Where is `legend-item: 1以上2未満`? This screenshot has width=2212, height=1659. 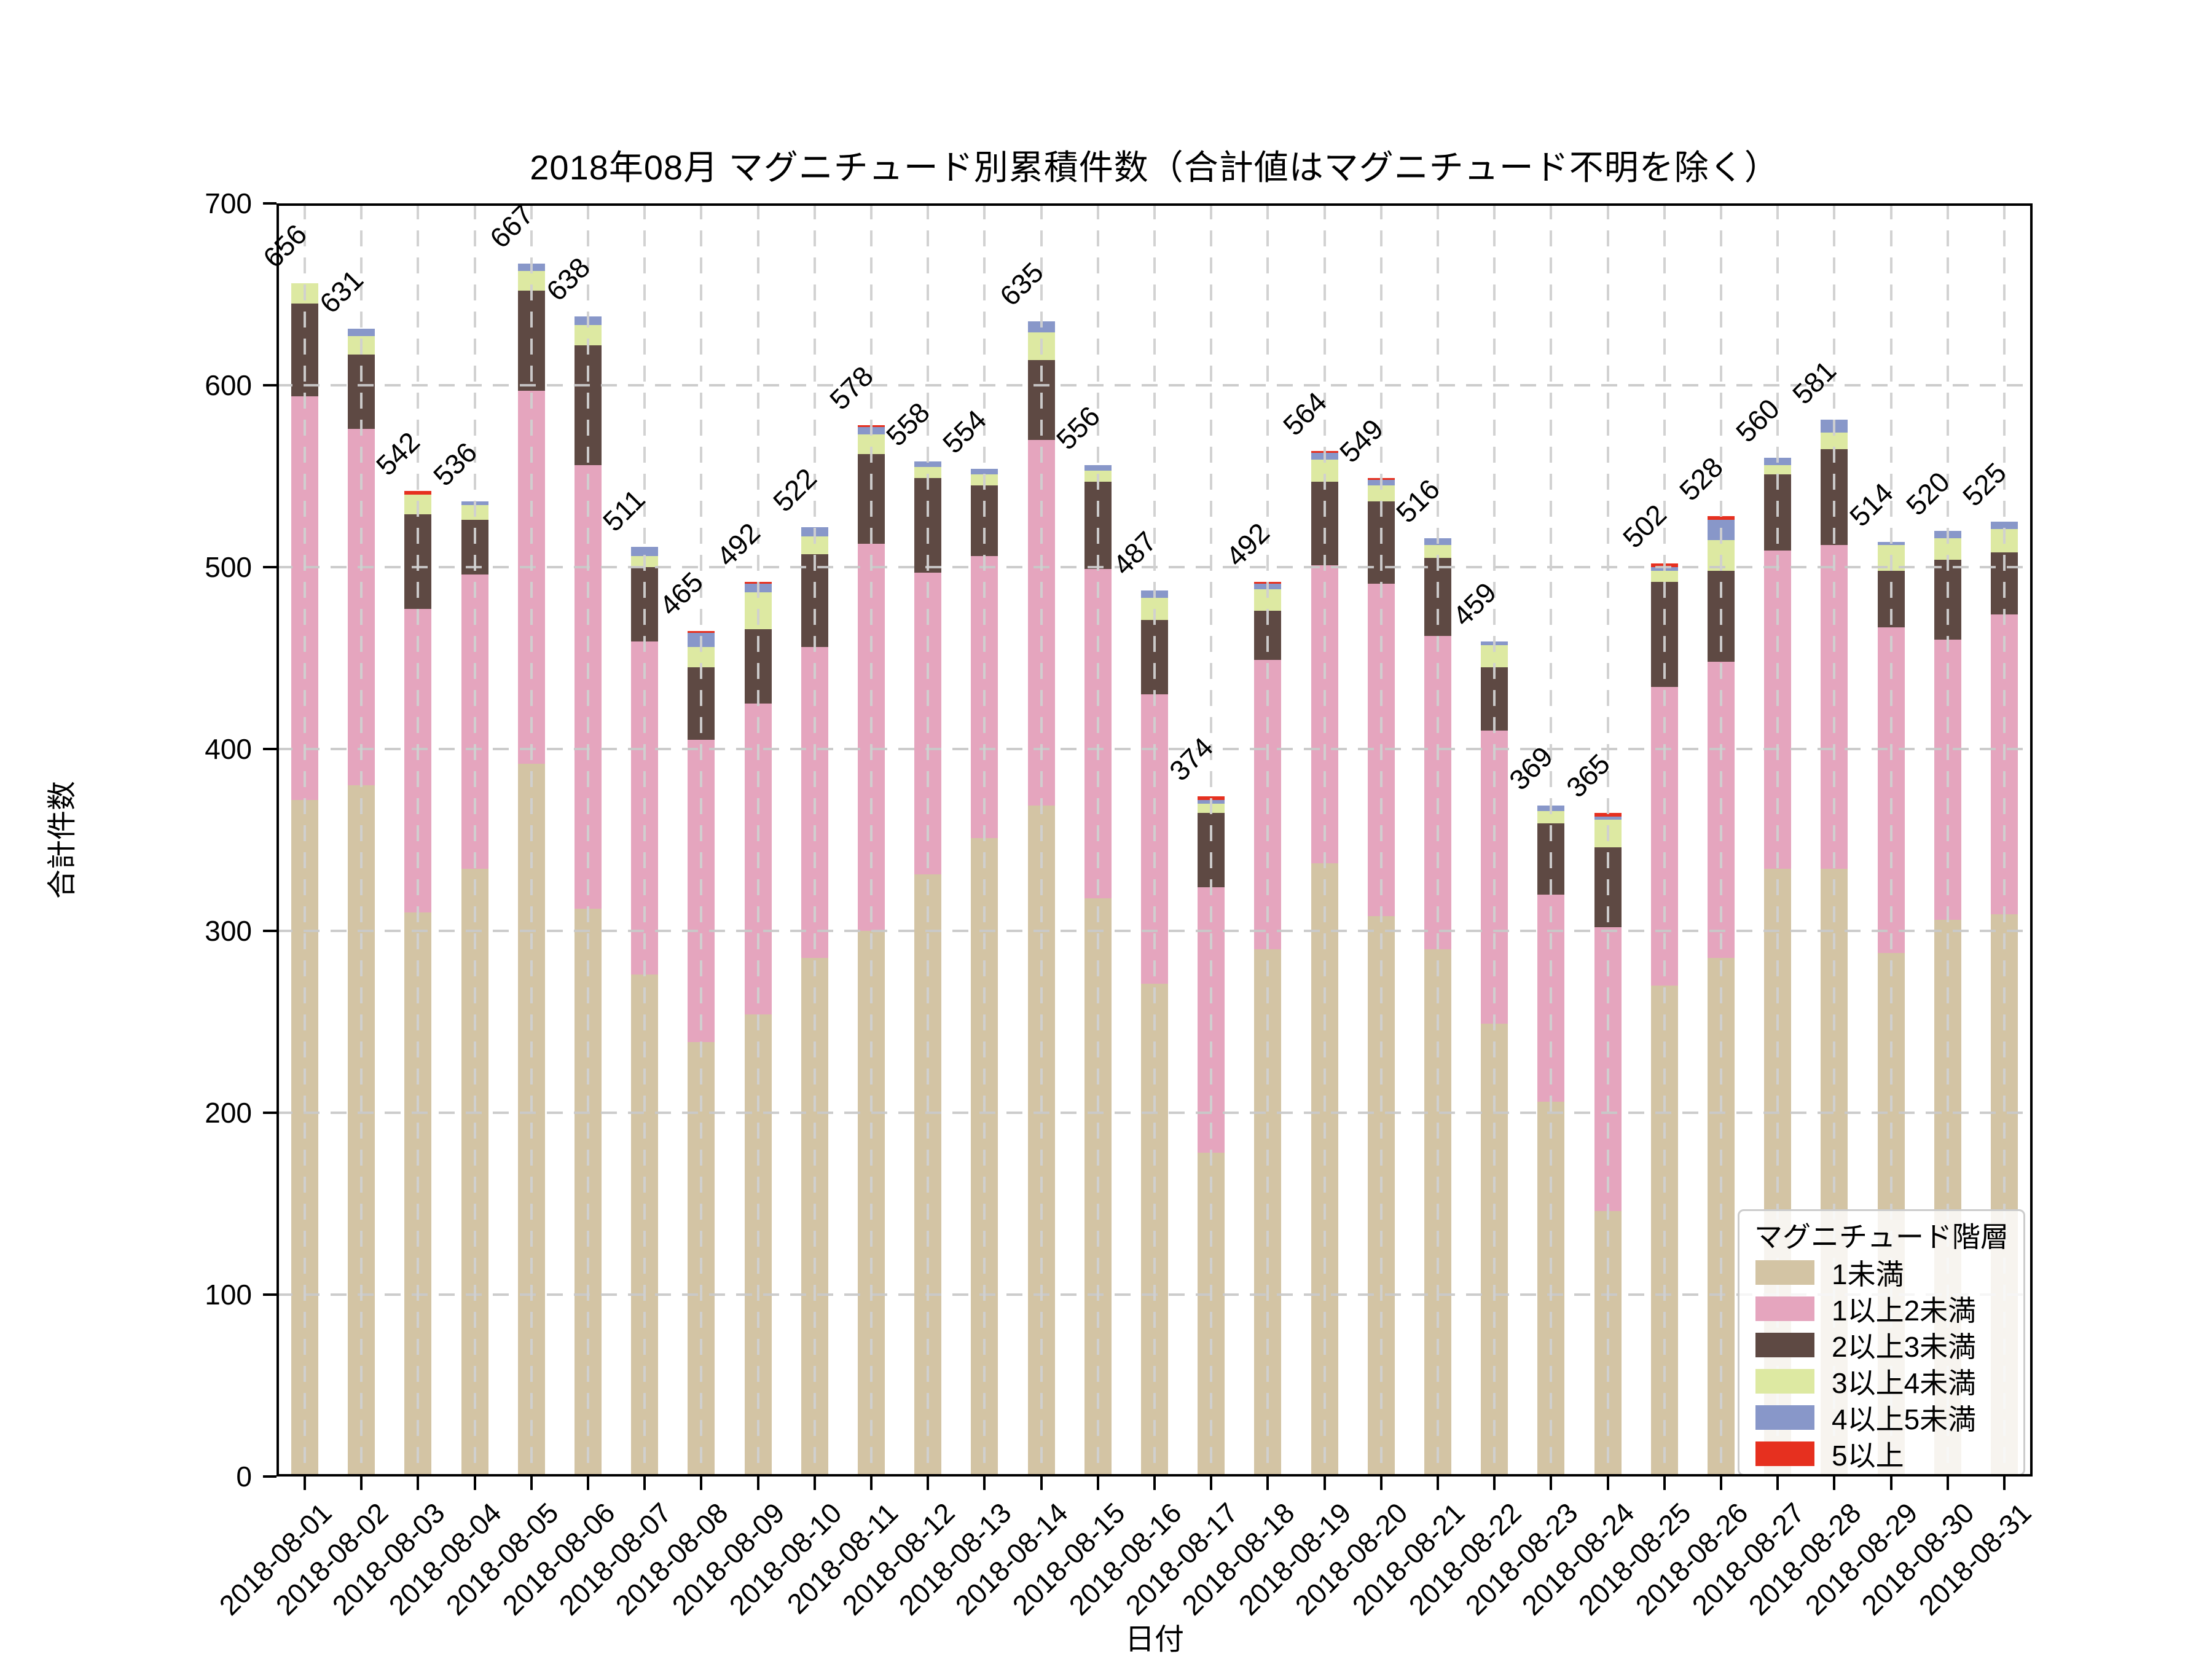 legend-item: 1以上2未満 is located at coordinates (1881, 1308).